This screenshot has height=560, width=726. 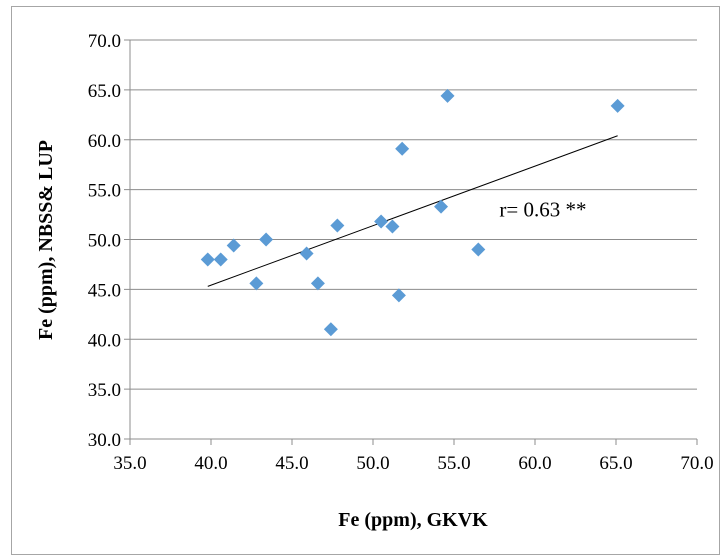 I want to click on y-tick-label: 35.0, so click(x=104, y=390).